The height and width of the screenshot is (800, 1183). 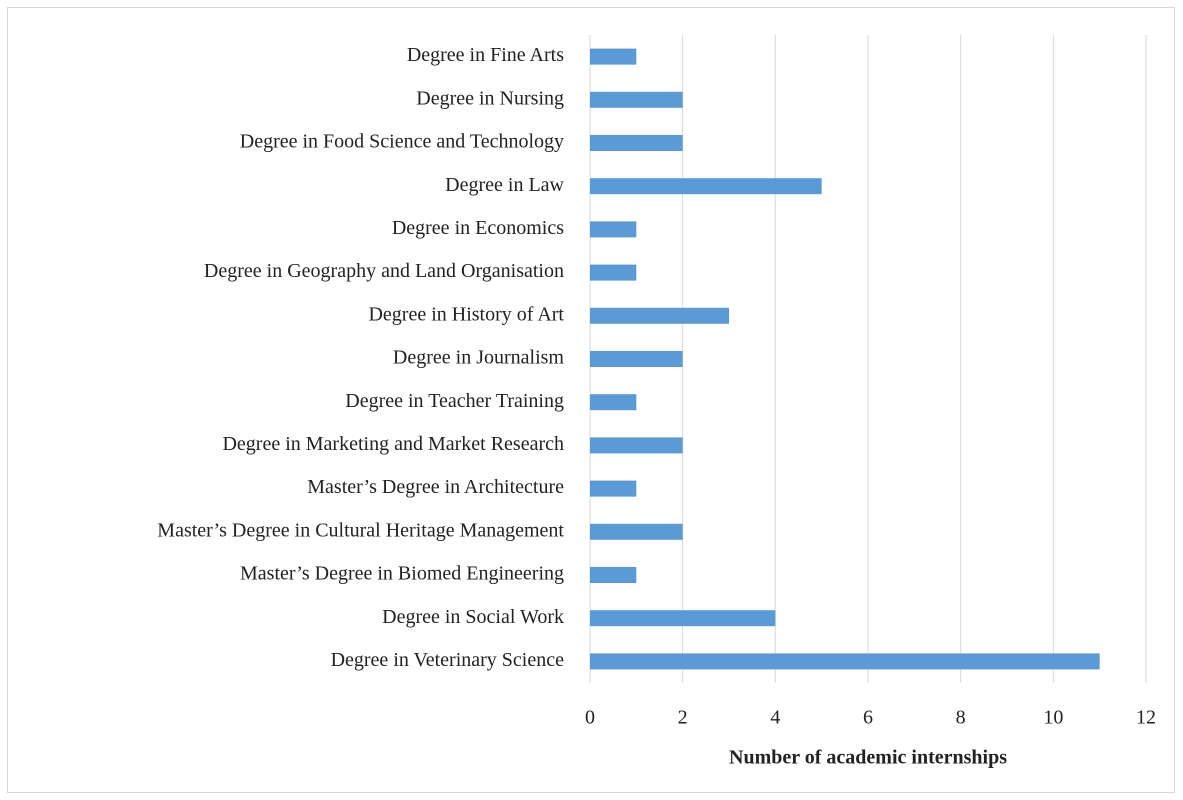 I want to click on y-tick-label: Degree in Food Science and Technology, so click(x=402, y=142).